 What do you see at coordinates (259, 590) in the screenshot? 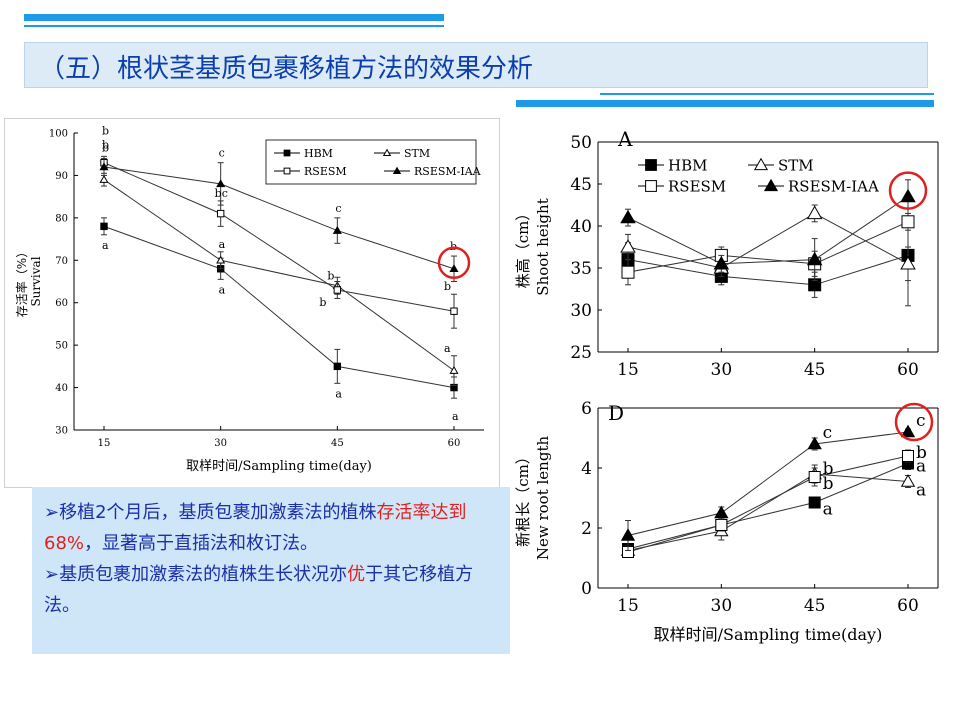
I see `bullet-2: ➢基质包裹加激素法的植株生长状况亦优于其它移植方法。` at bounding box center [259, 590].